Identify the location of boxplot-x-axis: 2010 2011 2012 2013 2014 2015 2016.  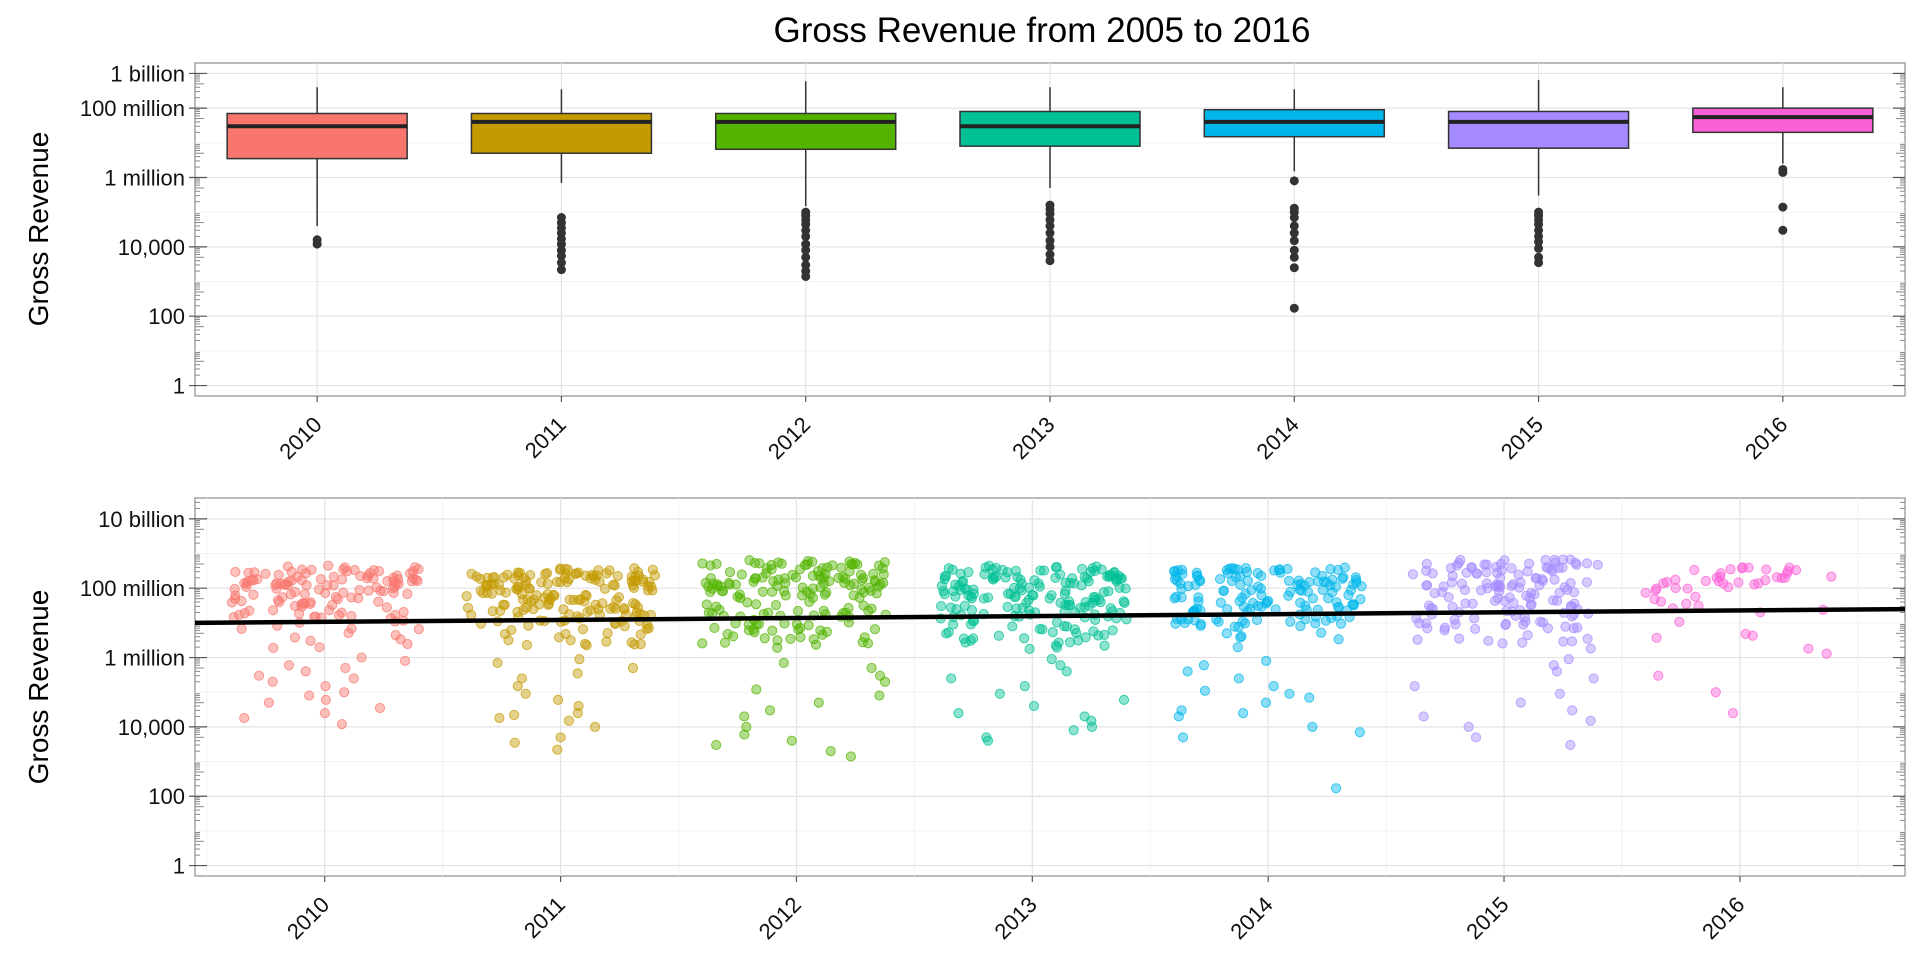
(1033, 430).